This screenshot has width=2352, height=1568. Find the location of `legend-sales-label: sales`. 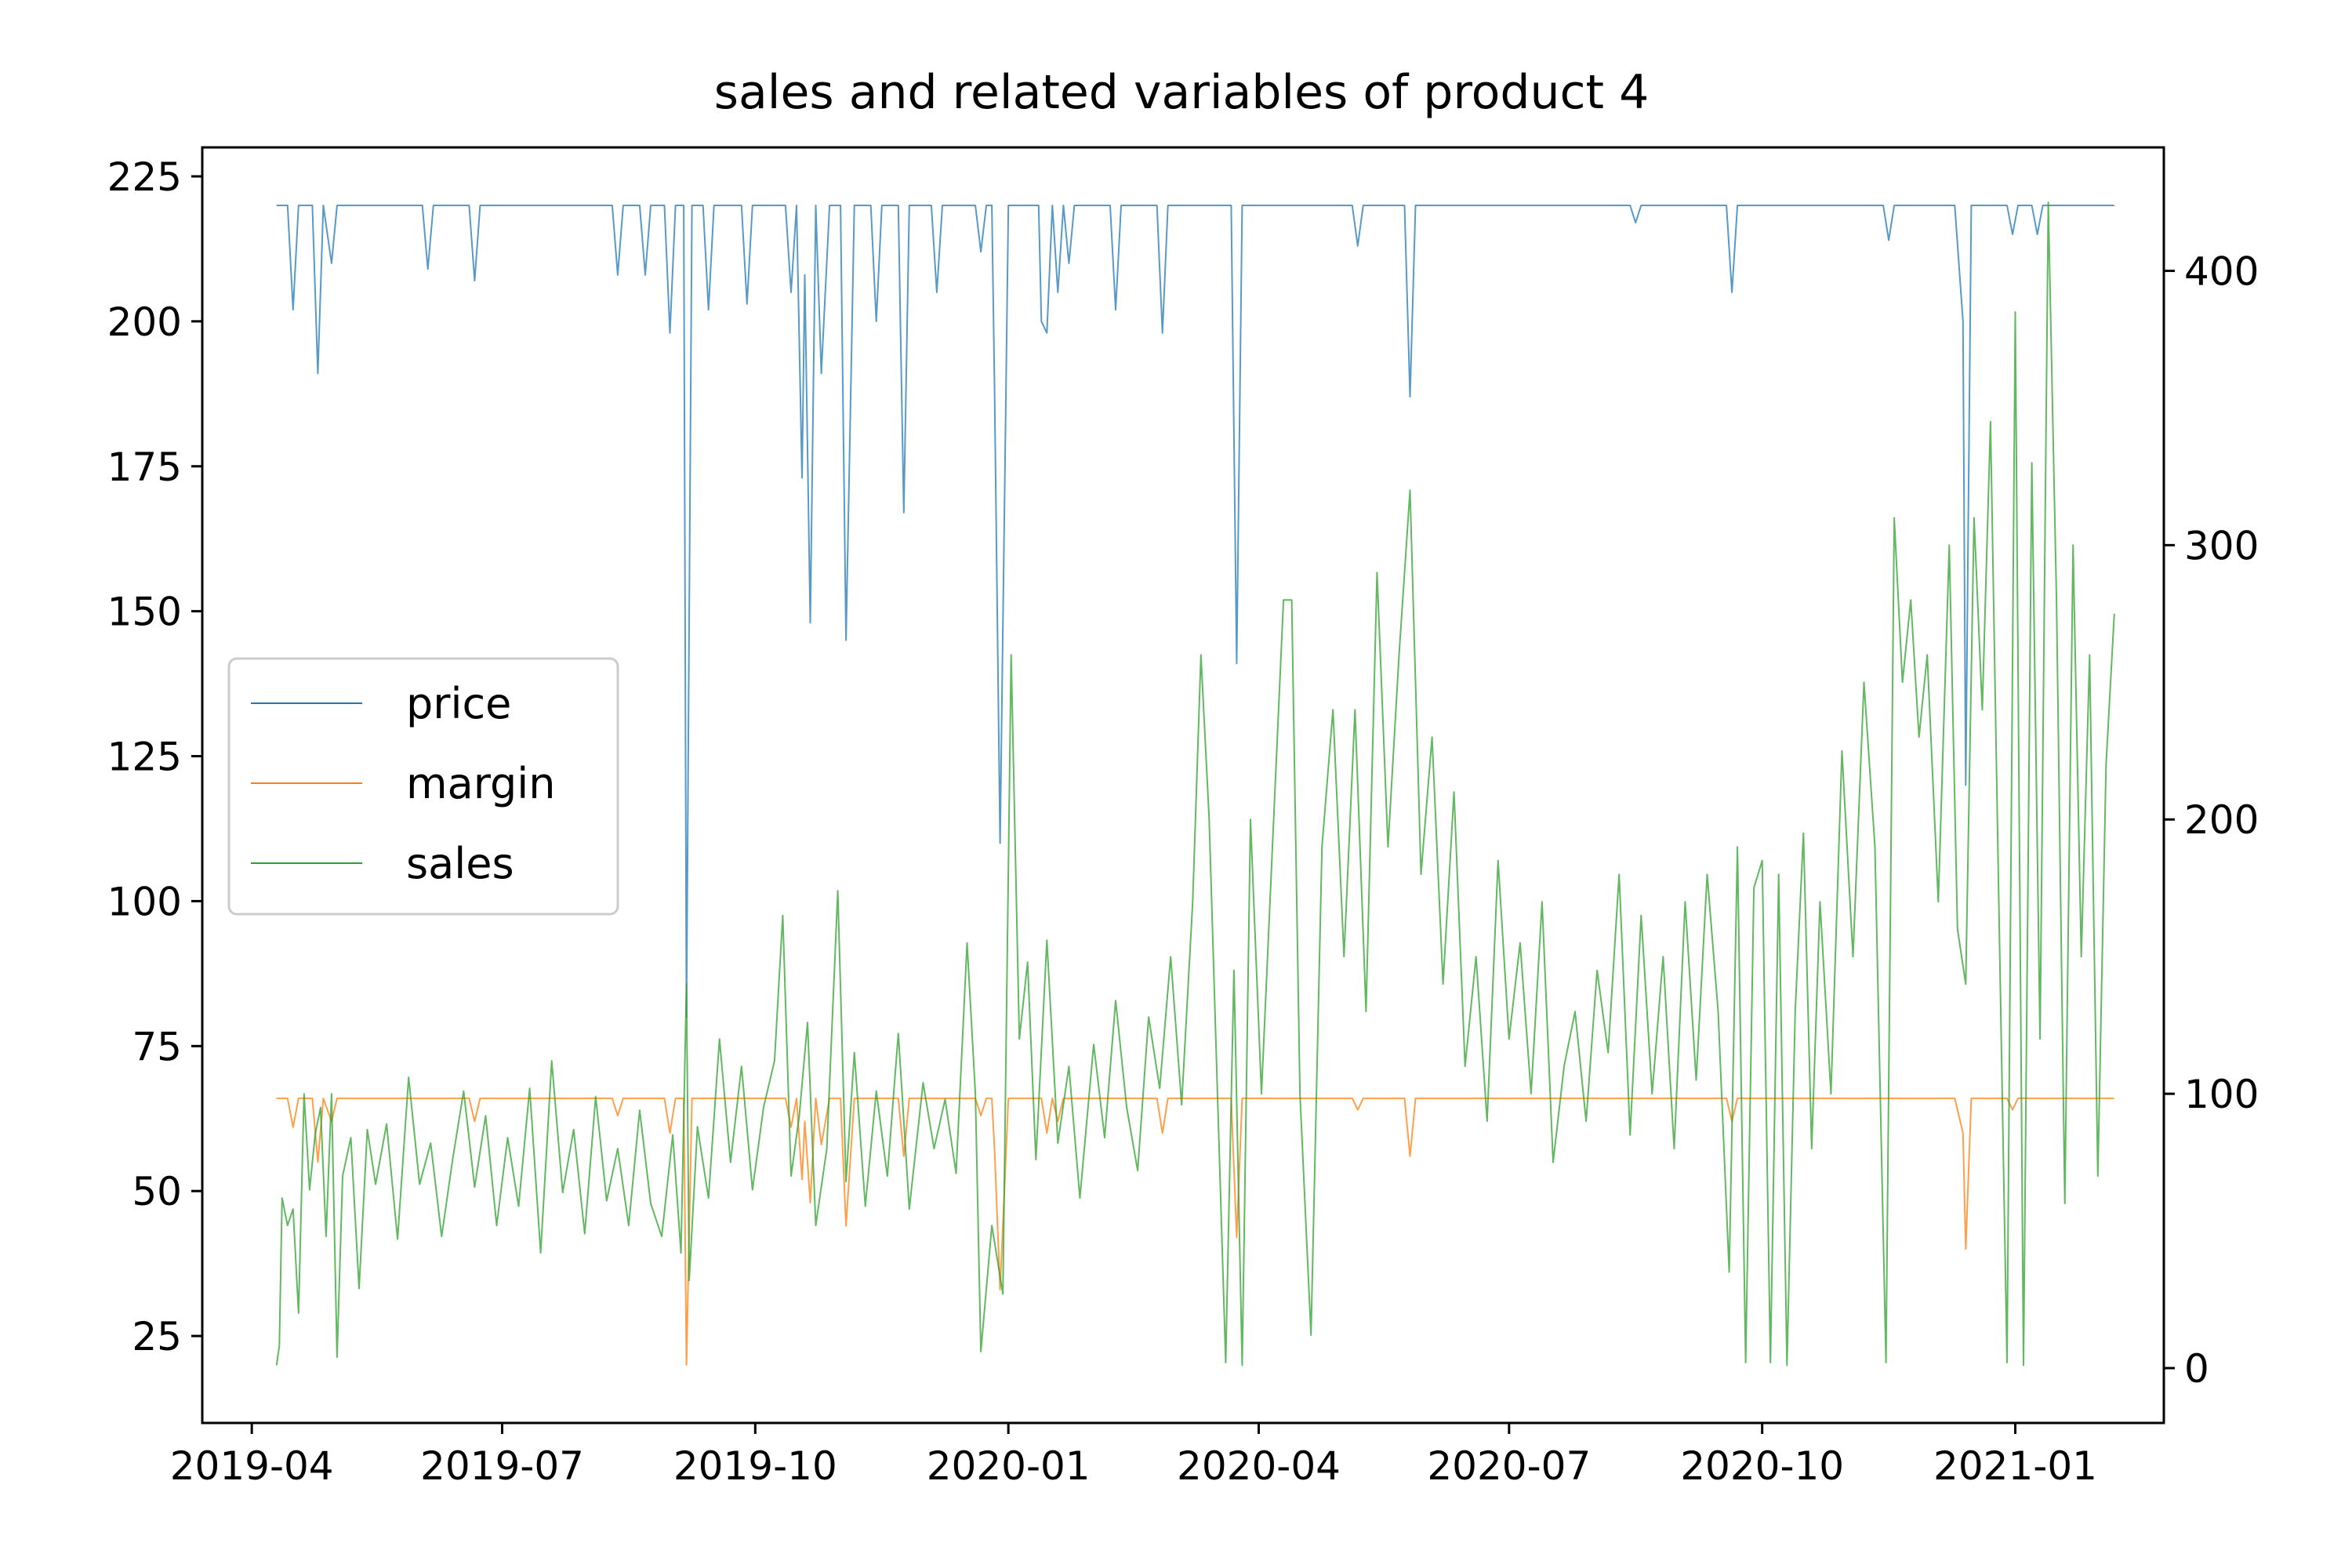

legend-sales-label: sales is located at coordinates (460, 864).